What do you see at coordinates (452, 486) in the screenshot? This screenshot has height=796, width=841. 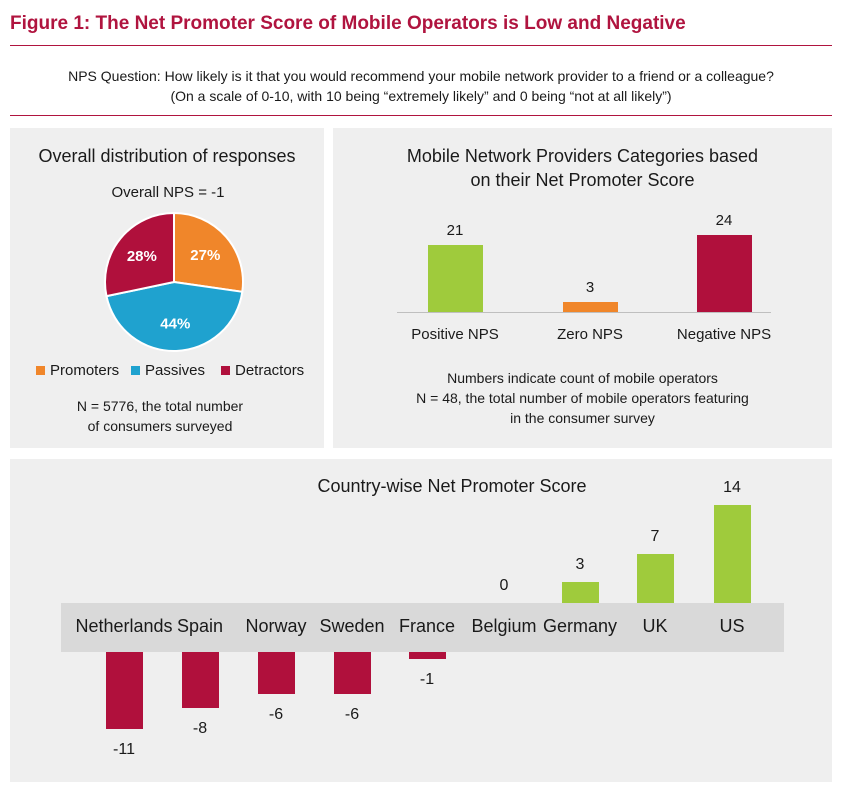 I see `country-chart-title: Country-wise Net Promoter Score` at bounding box center [452, 486].